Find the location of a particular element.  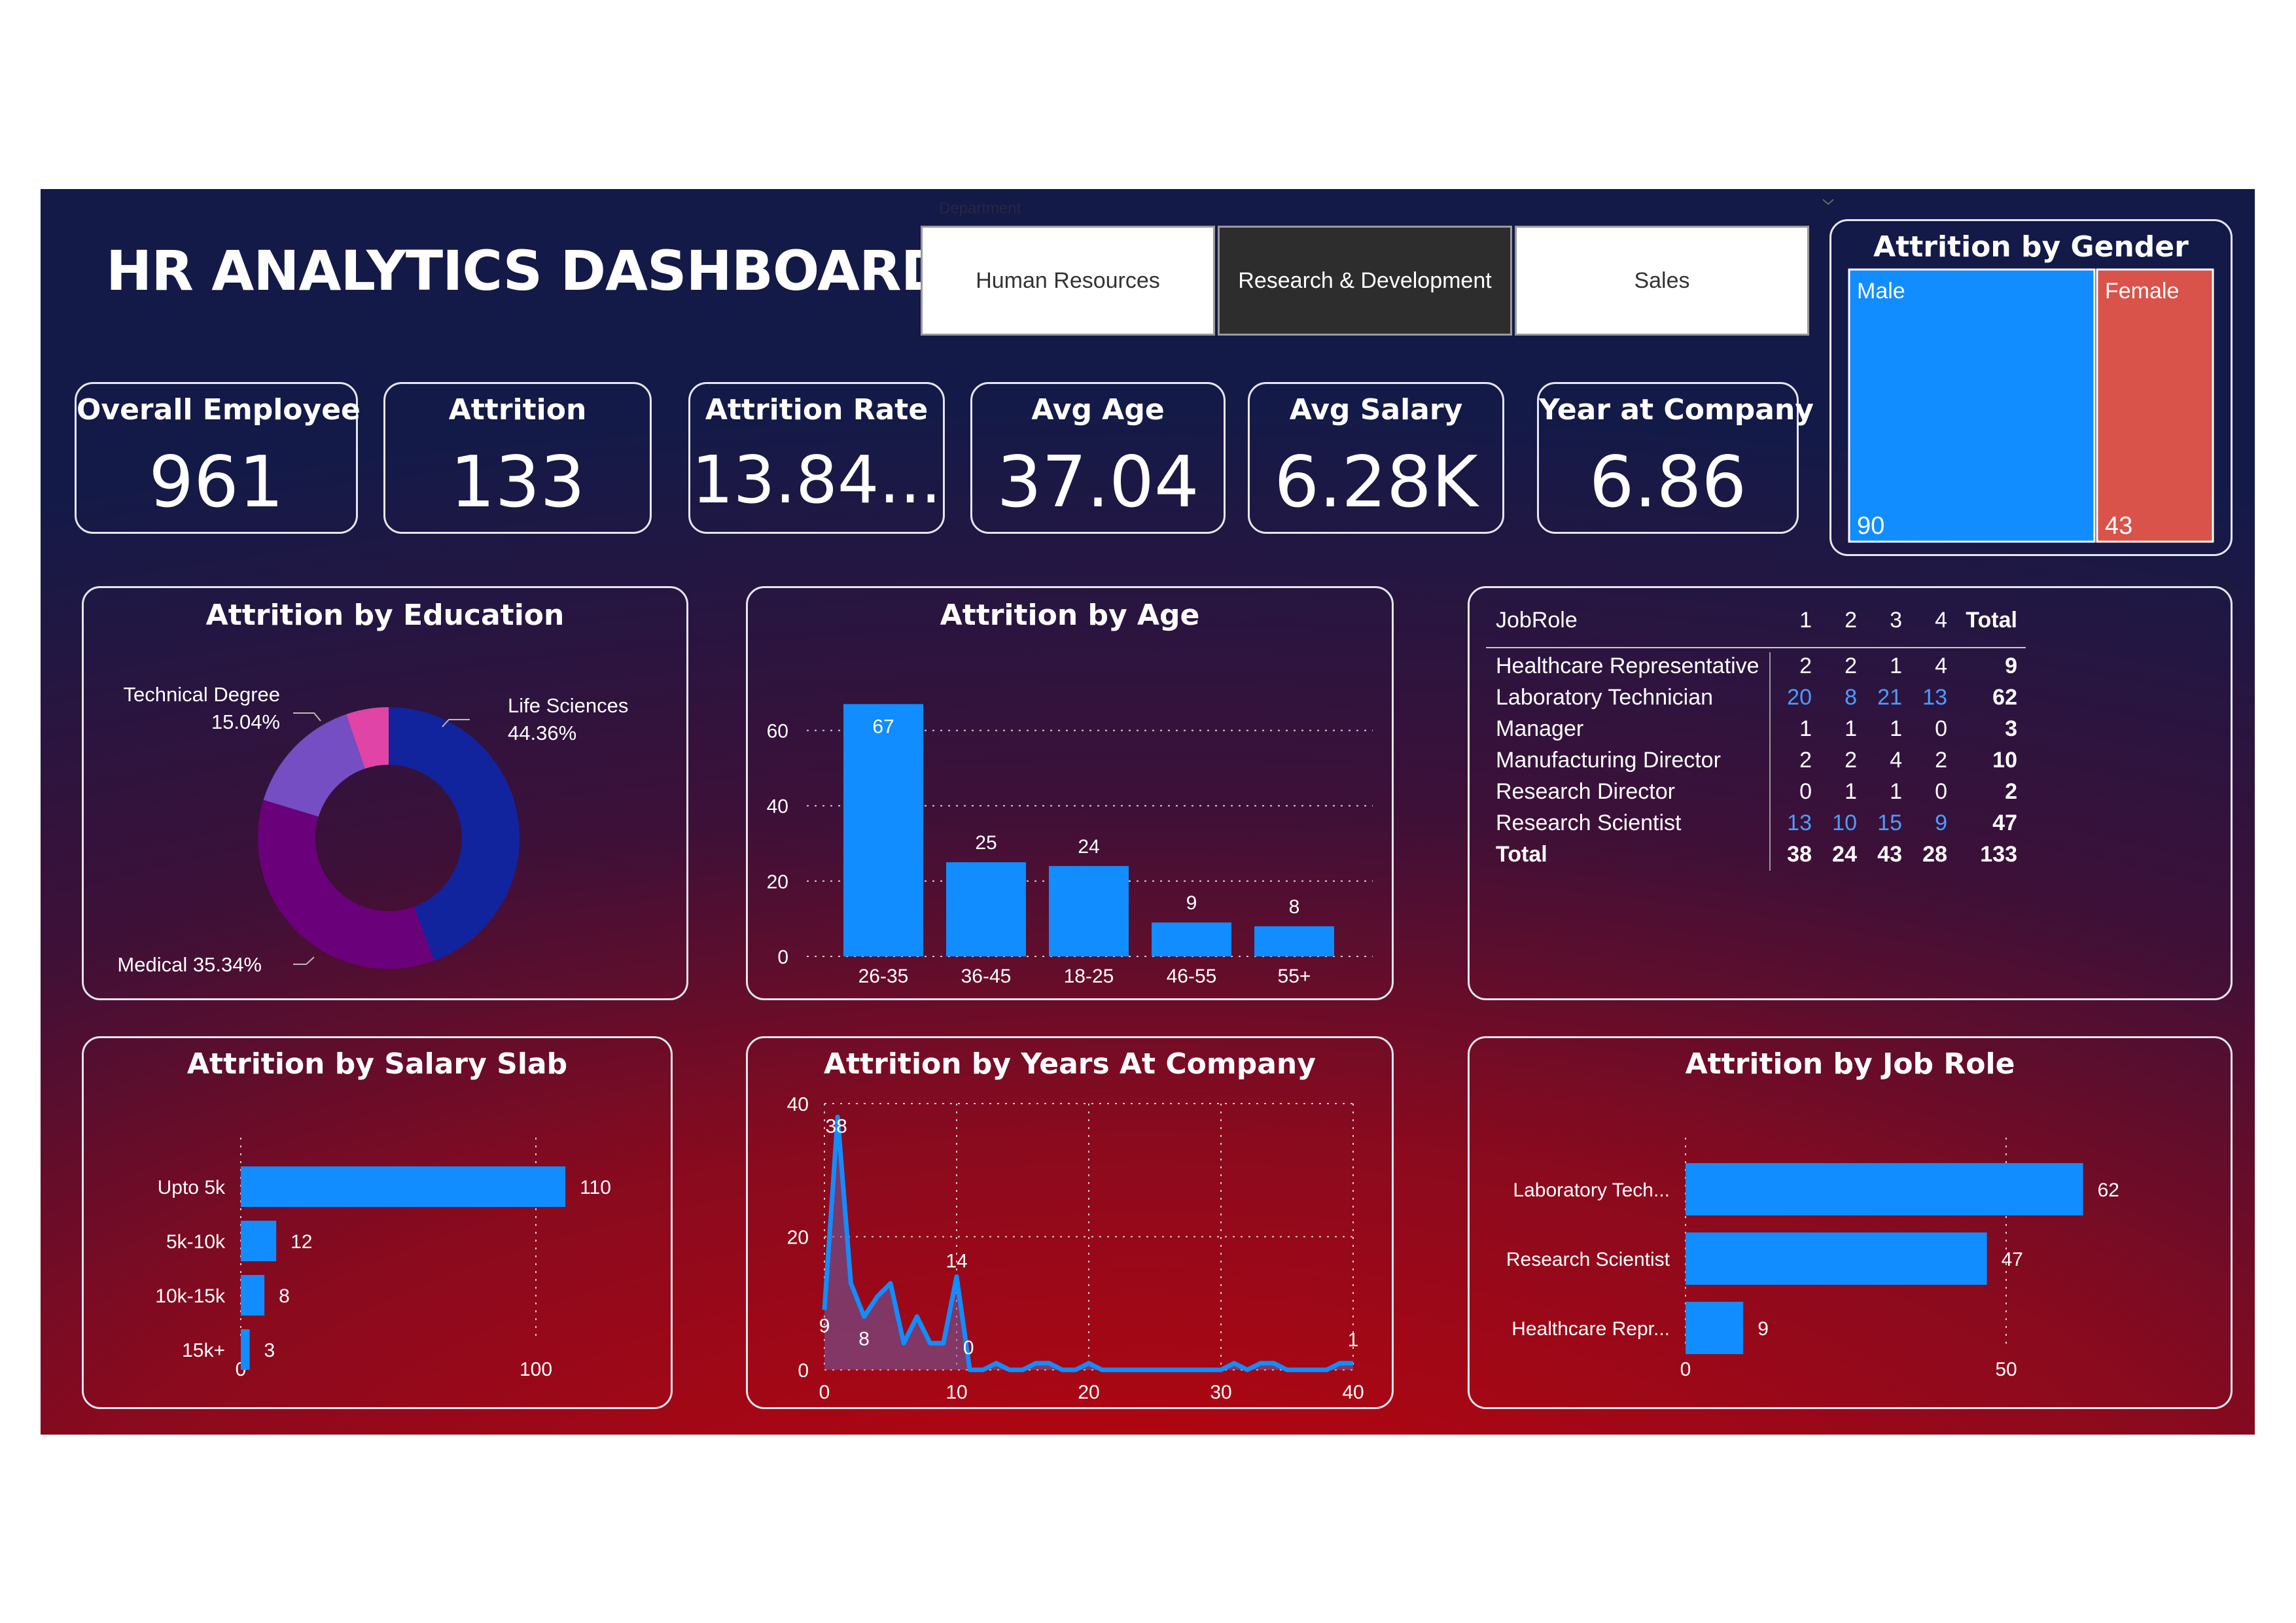

donut-slice-medical is located at coordinates (346, 884).